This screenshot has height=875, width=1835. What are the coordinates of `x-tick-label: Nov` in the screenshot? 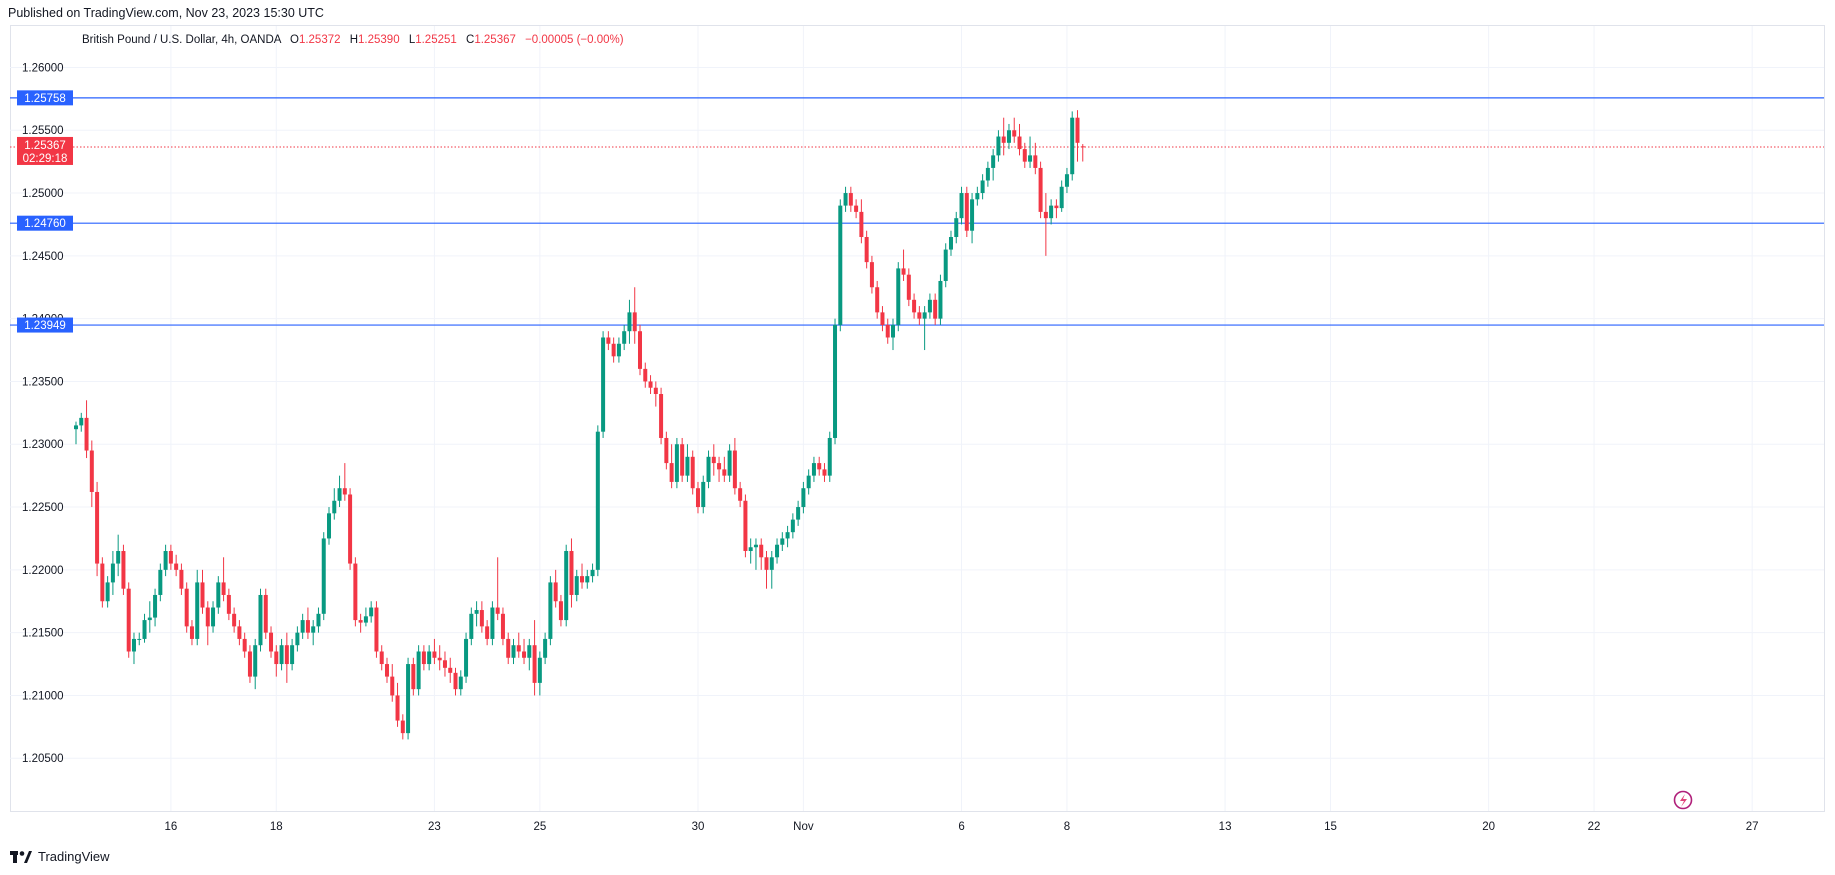 It's located at (803, 827).